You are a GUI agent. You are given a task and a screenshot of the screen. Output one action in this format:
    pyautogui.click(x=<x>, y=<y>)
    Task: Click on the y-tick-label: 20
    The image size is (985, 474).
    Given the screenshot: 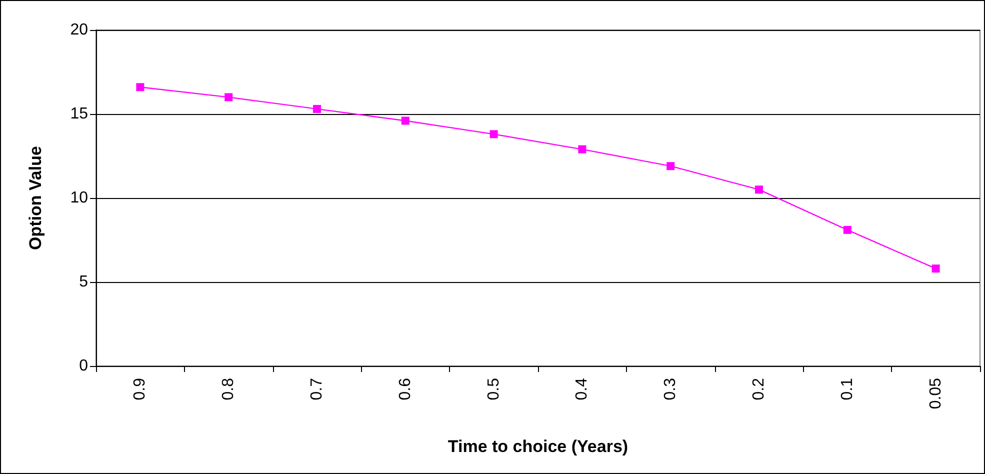 What is the action you would take?
    pyautogui.click(x=79, y=30)
    